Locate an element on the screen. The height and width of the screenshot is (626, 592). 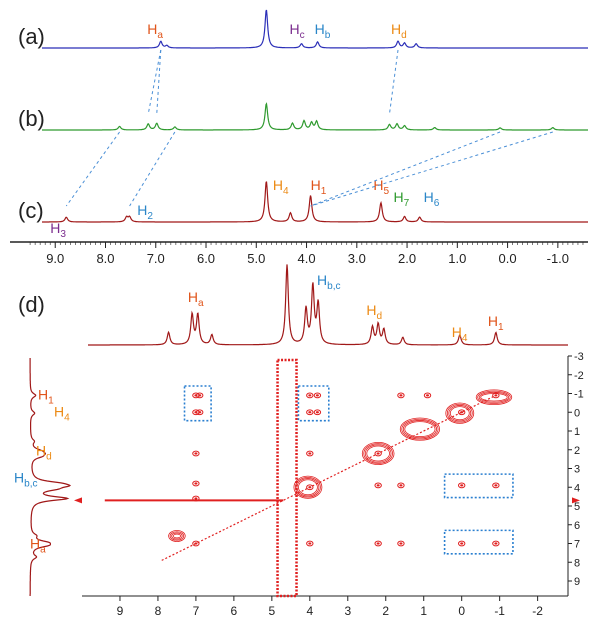
water-marker-left is located at coordinates (78, 500).